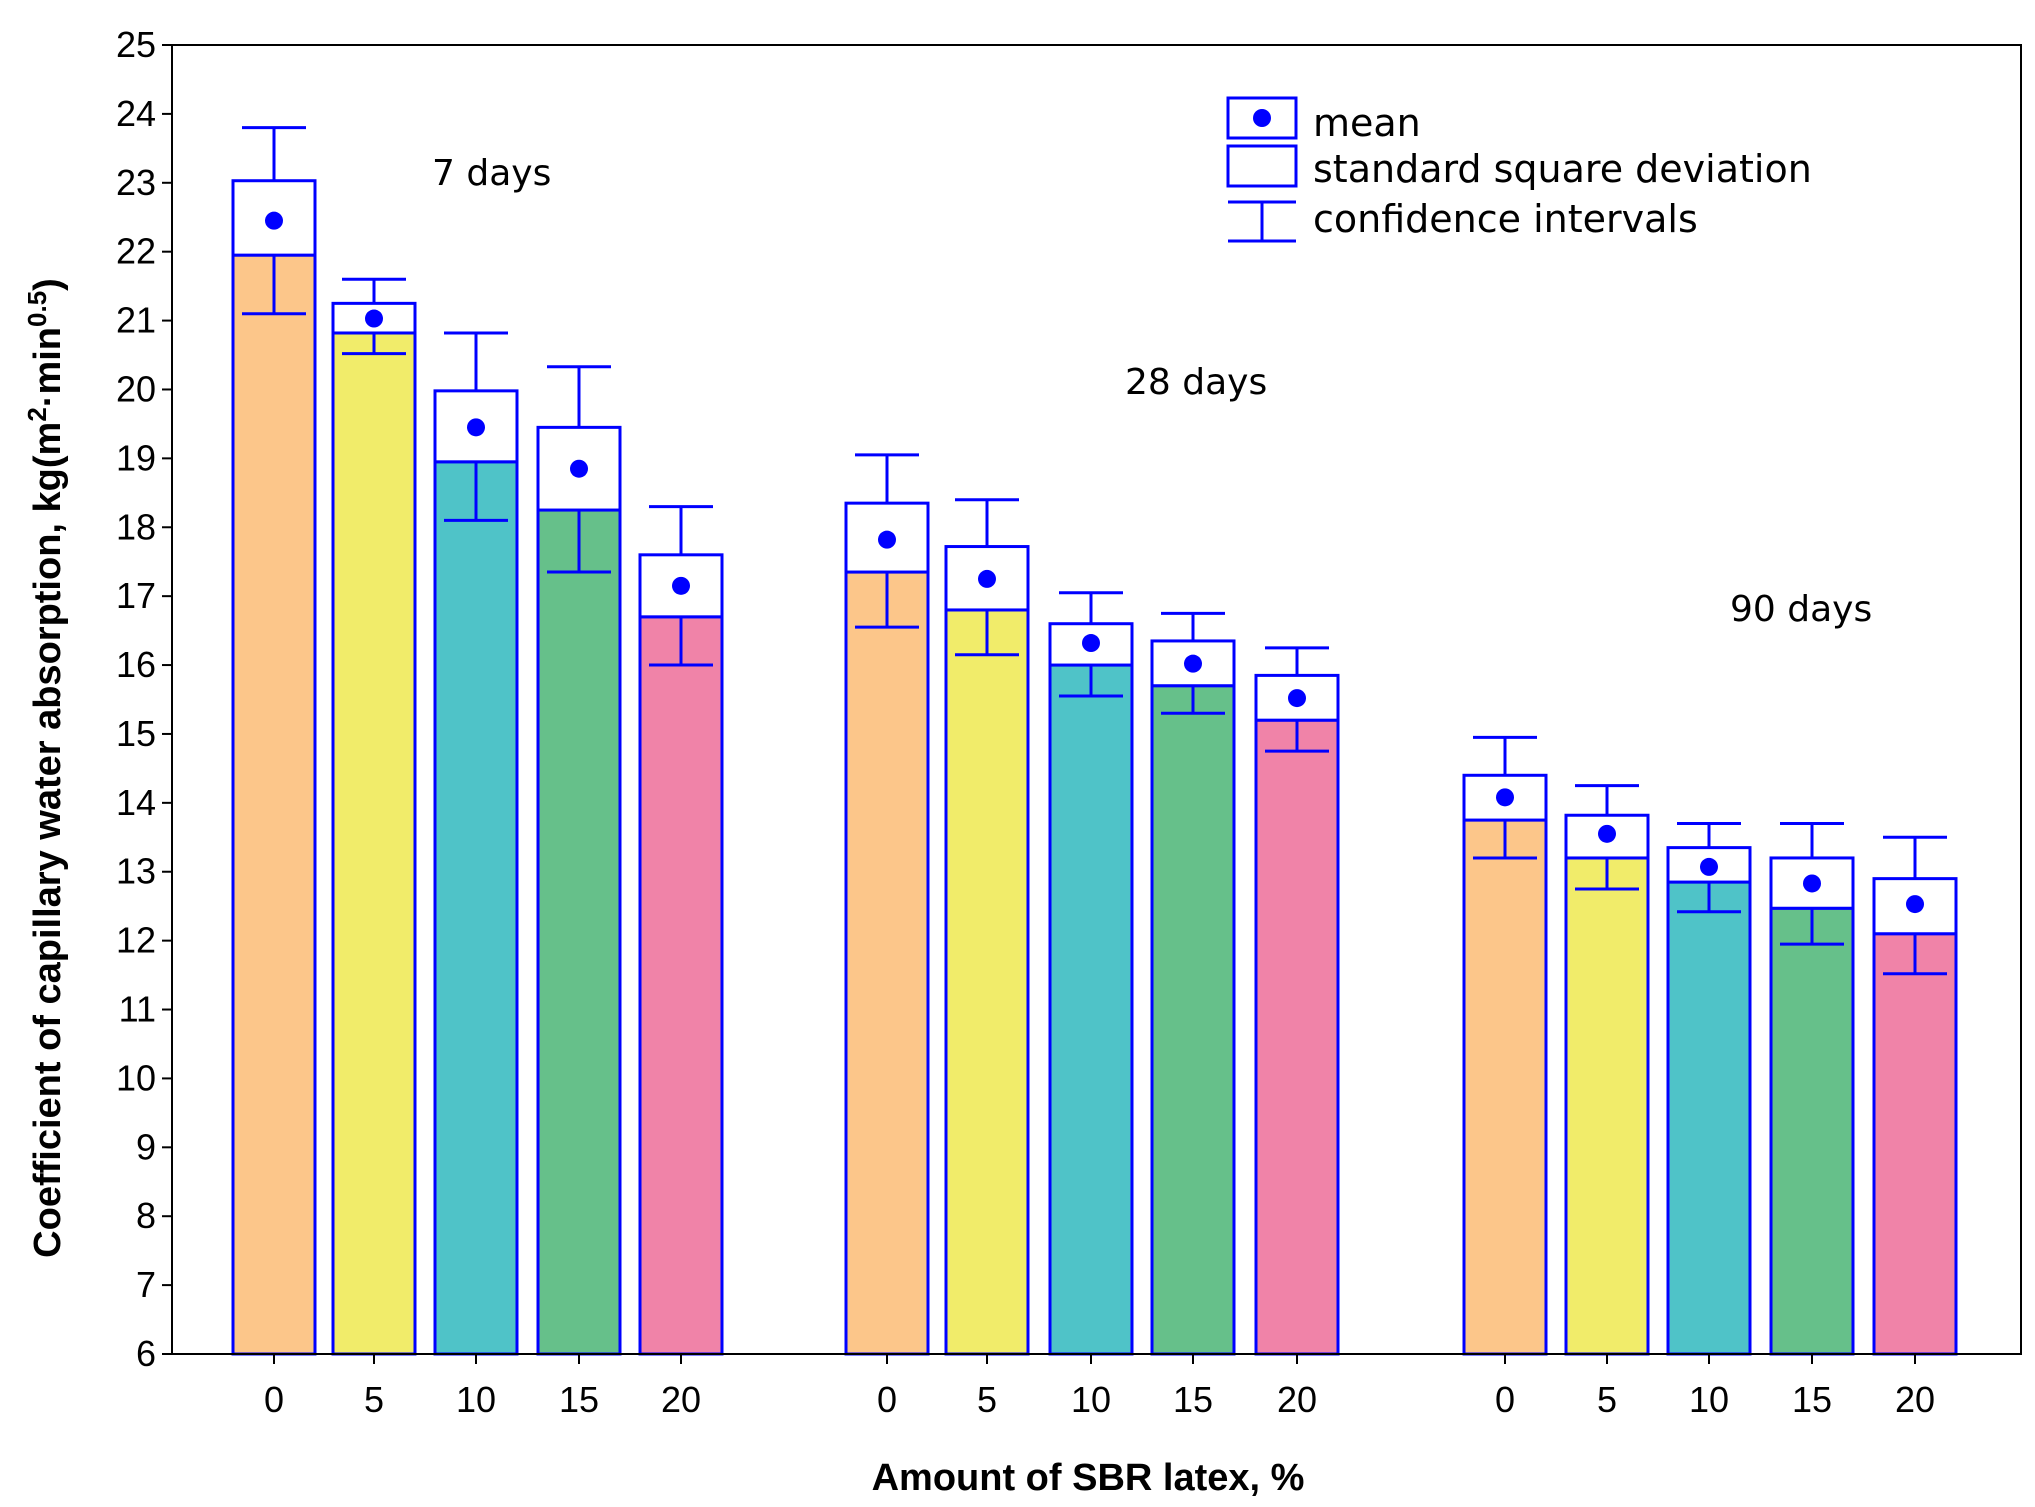  Describe the element at coordinates (136, 44) in the screenshot. I see `y-tick-label: 25` at that location.